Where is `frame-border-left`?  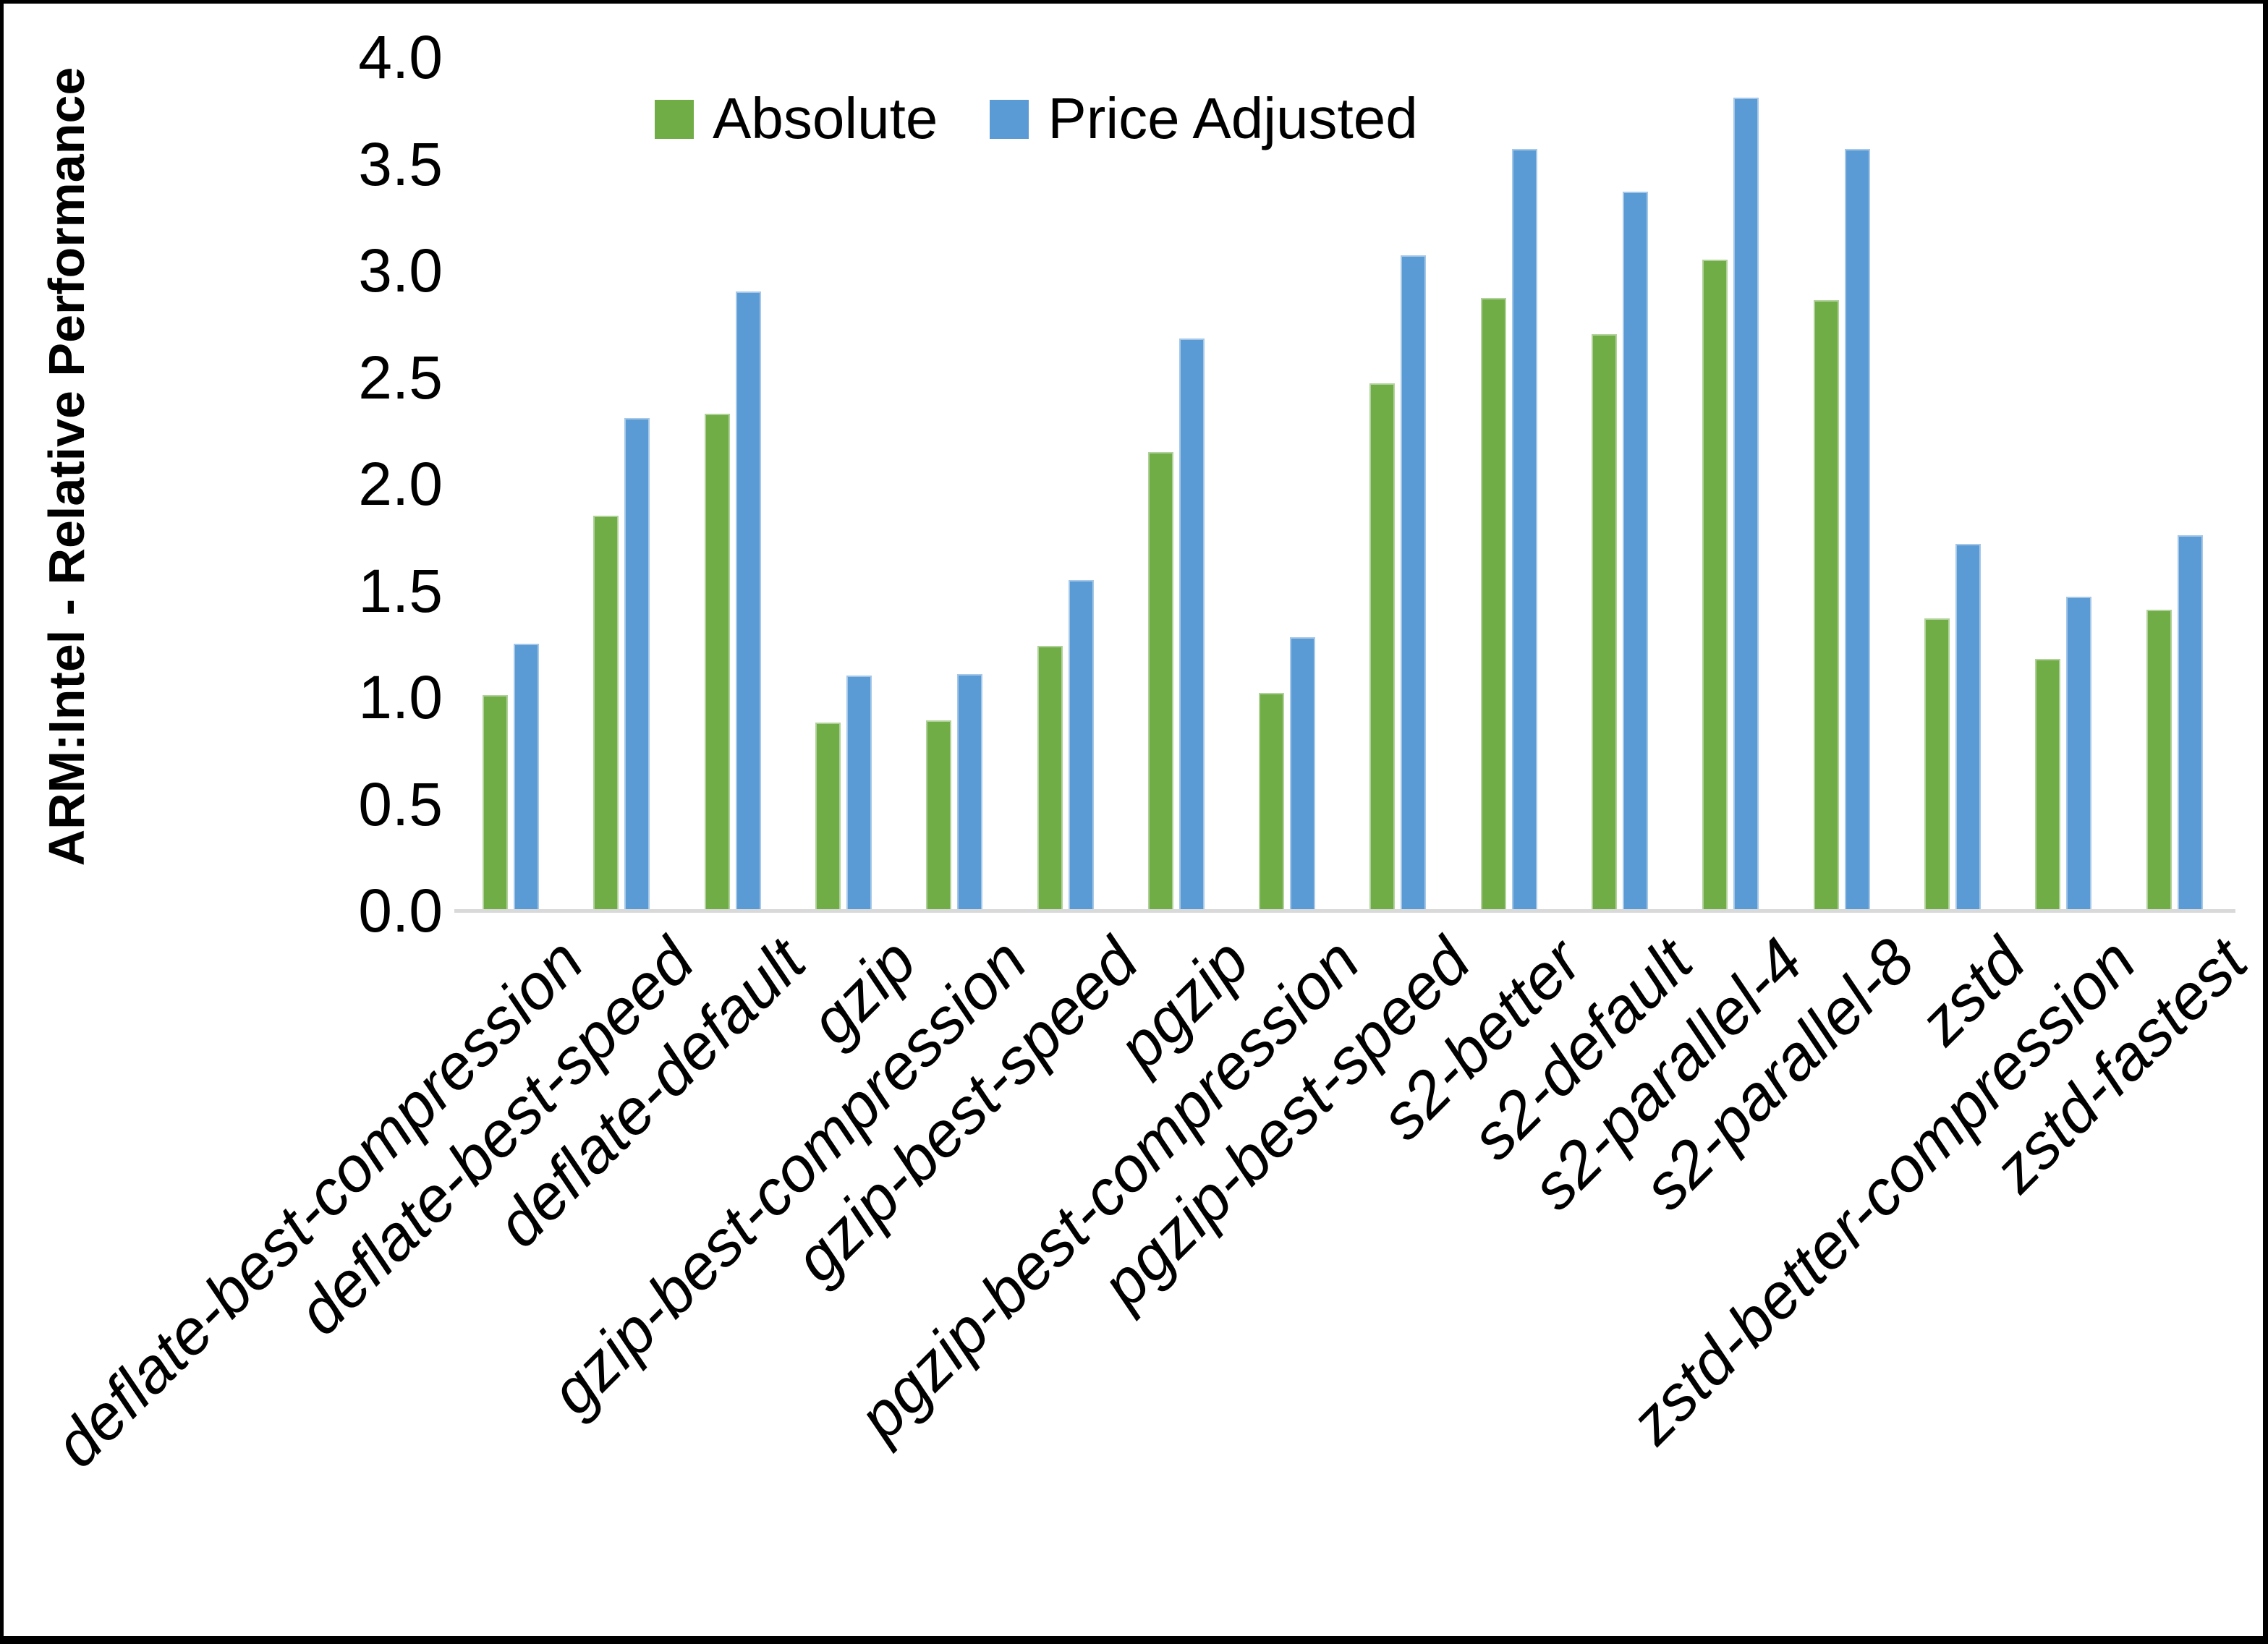 frame-border-left is located at coordinates (2, 822).